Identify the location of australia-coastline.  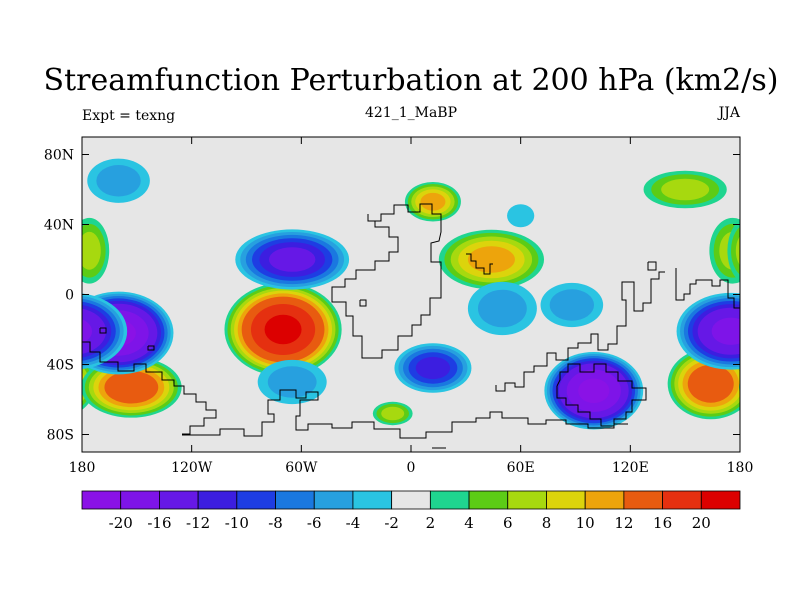
(601, 395).